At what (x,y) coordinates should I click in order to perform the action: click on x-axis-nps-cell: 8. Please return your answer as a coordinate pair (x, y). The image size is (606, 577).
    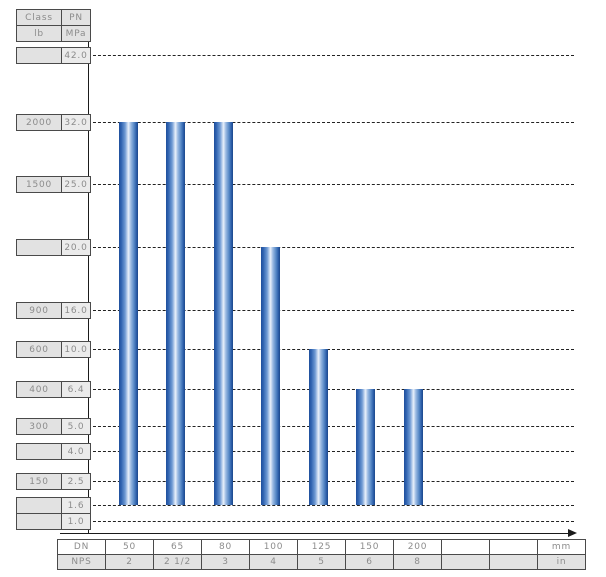
    Looking at the image, I should click on (417, 562).